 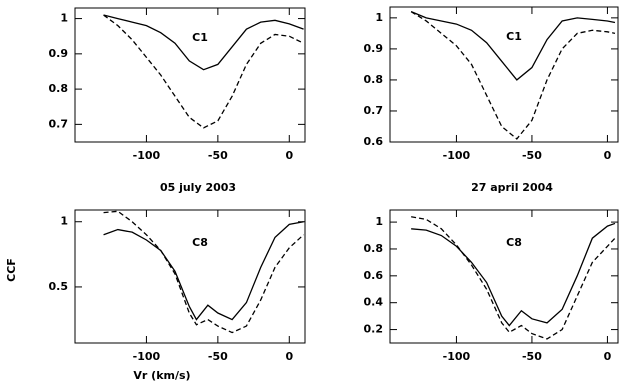 What do you see at coordinates (59, 286) in the screenshot?
I see `y-tick-label: 0.5` at bounding box center [59, 286].